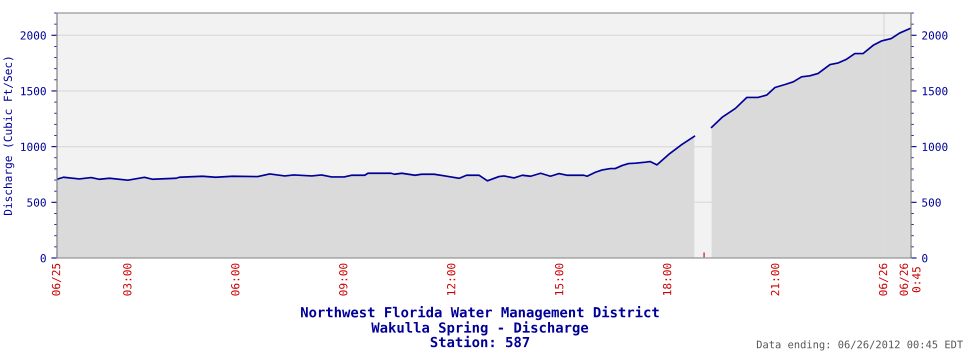 This screenshot has height=354, width=968. I want to click on y-tick-label: 1000, so click(33, 147).